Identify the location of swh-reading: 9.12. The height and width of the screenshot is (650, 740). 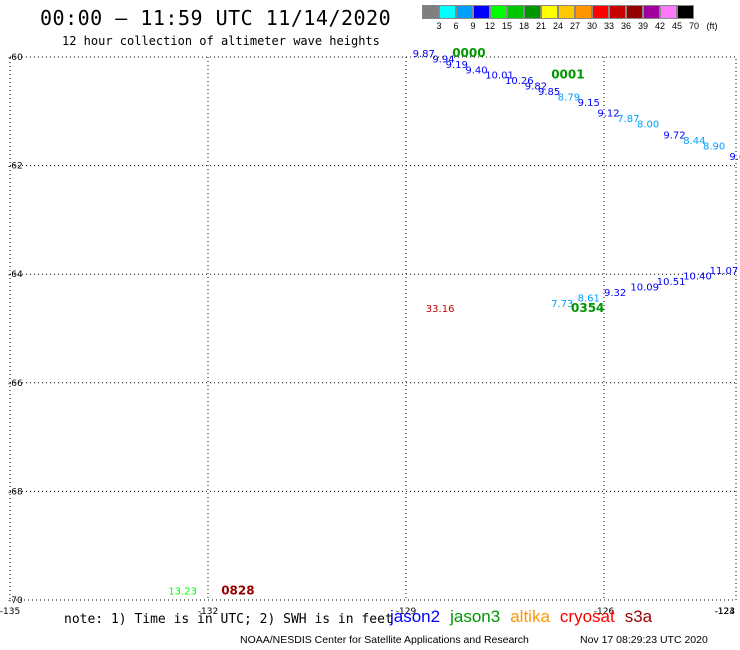
(608, 114).